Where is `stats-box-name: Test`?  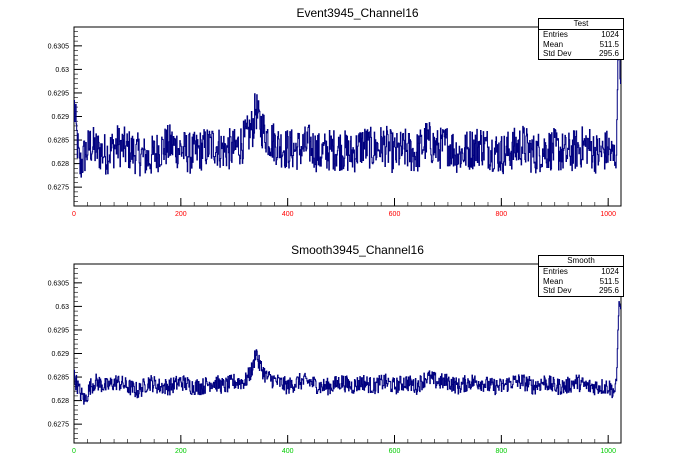 stats-box-name: Test is located at coordinates (581, 24).